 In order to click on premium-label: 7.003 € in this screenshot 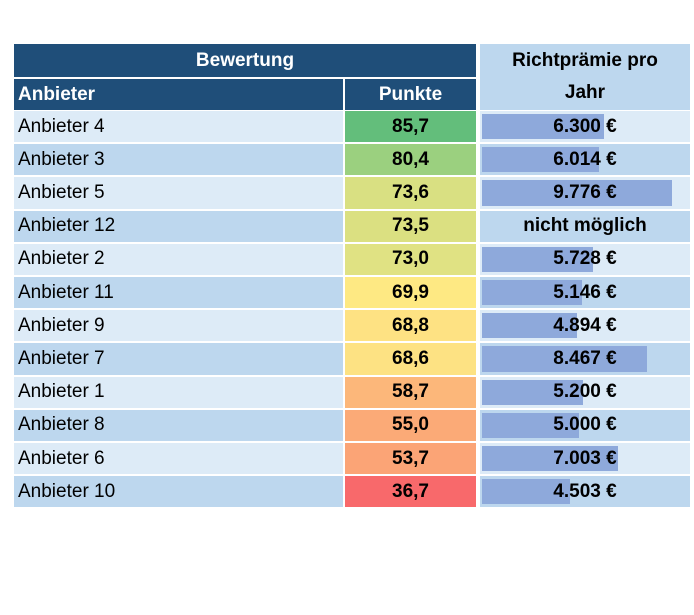, I will do `click(585, 458)`.